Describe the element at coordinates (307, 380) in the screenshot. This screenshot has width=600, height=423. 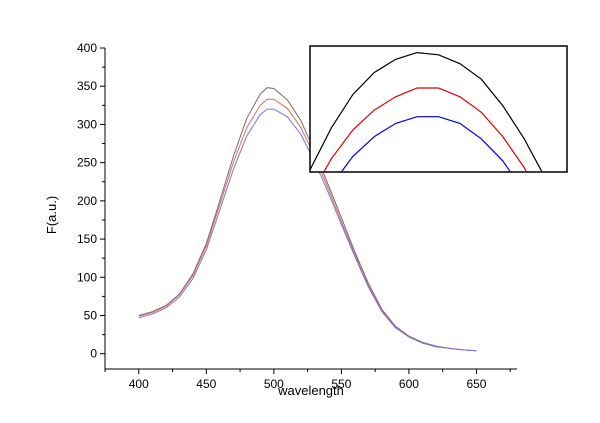
I see `x-ticks: 400 450 500 550 600 650` at that location.